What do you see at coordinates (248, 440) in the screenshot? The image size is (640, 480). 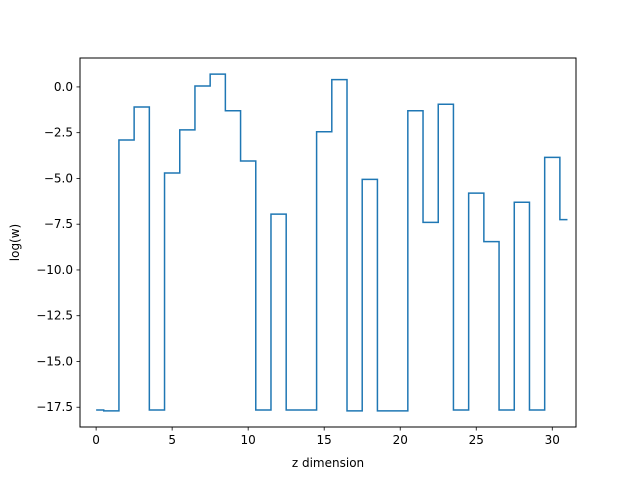 I see `x-tick-label: 10` at bounding box center [248, 440].